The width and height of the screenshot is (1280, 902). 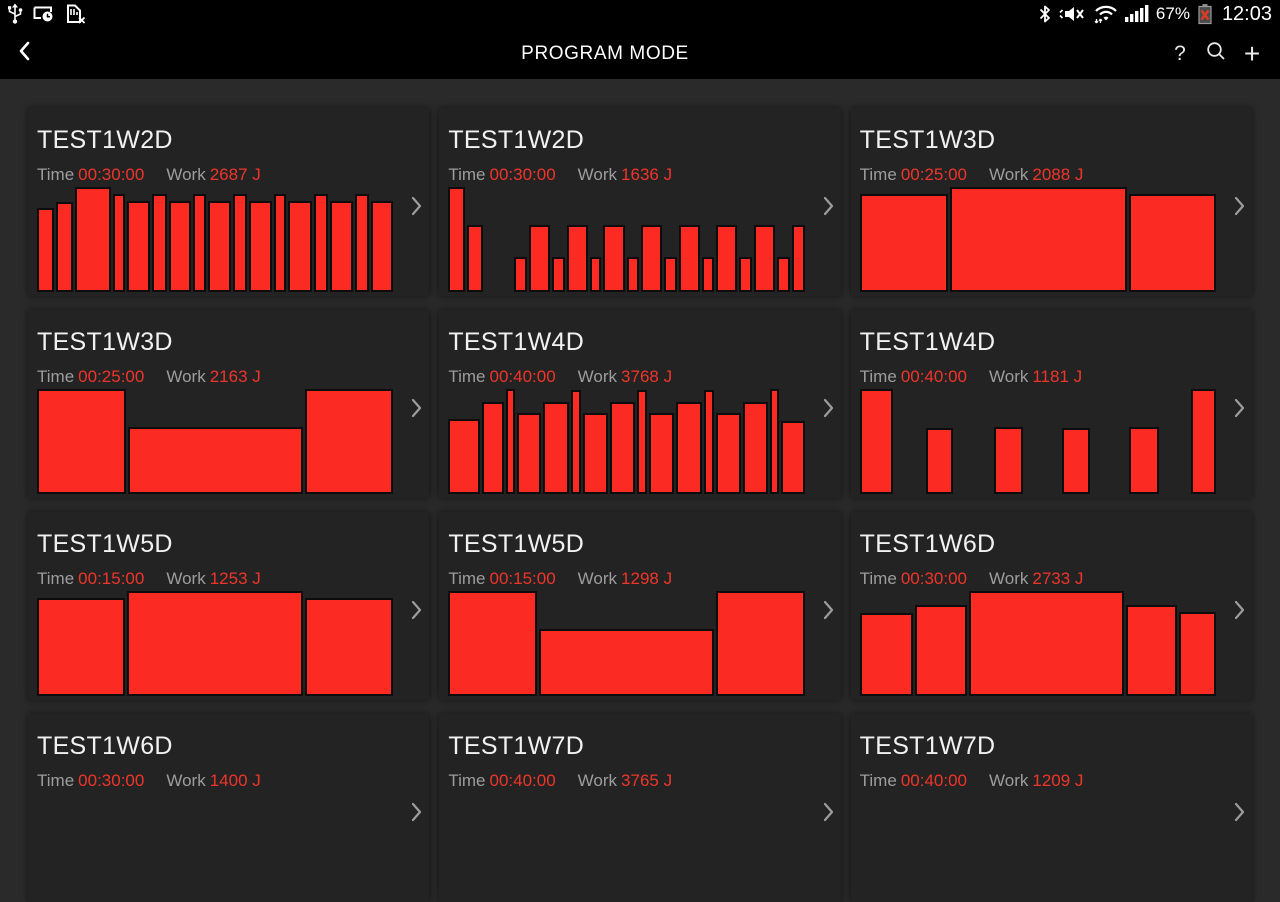 I want to click on back-button, so click(x=24, y=53).